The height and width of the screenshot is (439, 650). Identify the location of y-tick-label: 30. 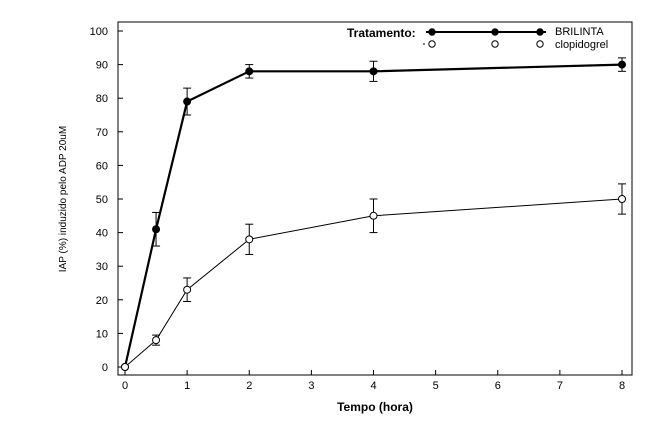
(102, 267).